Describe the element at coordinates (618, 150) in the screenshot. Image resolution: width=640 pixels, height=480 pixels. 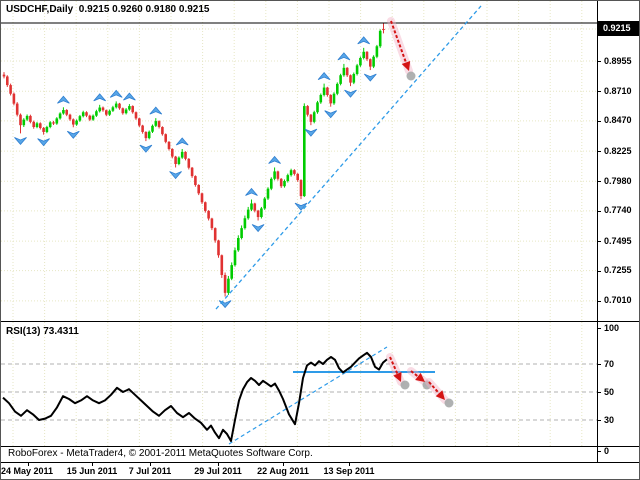
I see `price-tick-label: 0.8225` at that location.